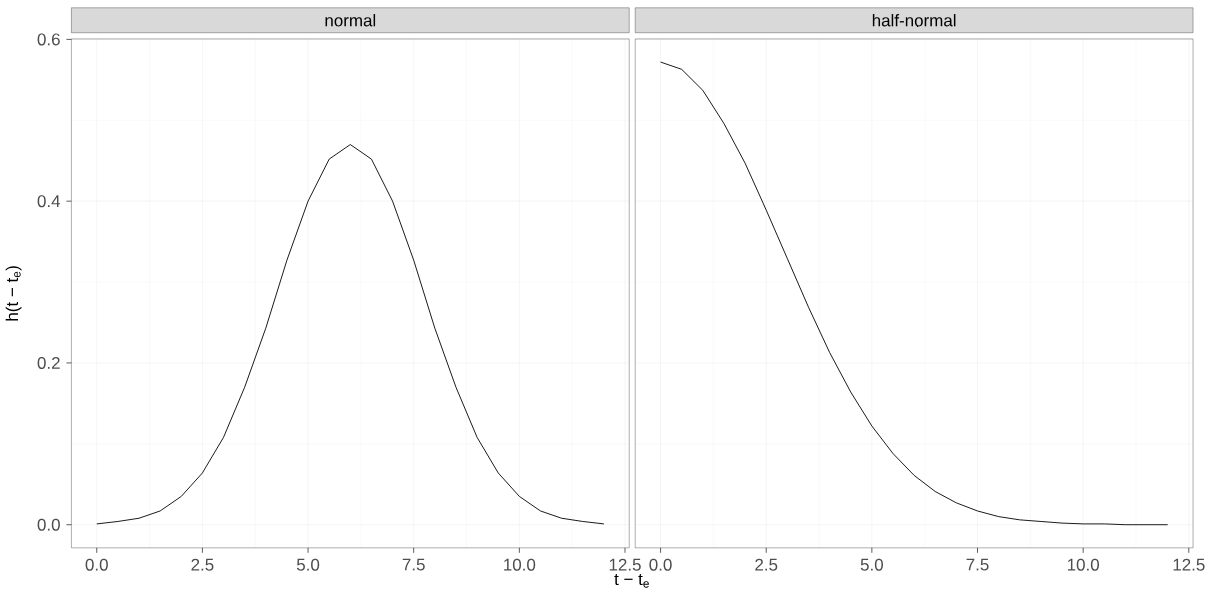 The height and width of the screenshot is (591, 1212). Describe the element at coordinates (49, 201) in the screenshot. I see `y-tick-label: 0.4` at that location.